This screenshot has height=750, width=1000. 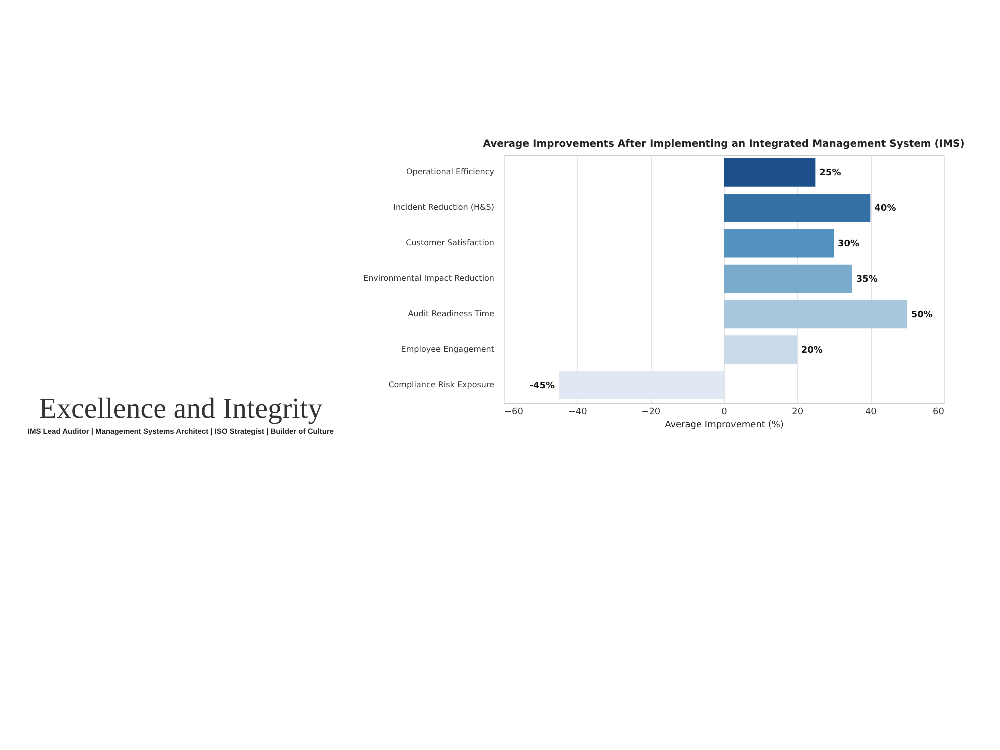 What do you see at coordinates (542, 386) in the screenshot?
I see `data-label: -45%` at bounding box center [542, 386].